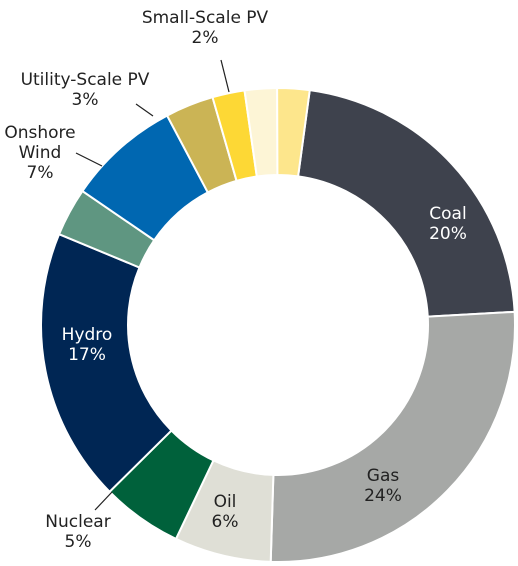  What do you see at coordinates (225, 522) in the screenshot?
I see `value-label: 6%` at bounding box center [225, 522].